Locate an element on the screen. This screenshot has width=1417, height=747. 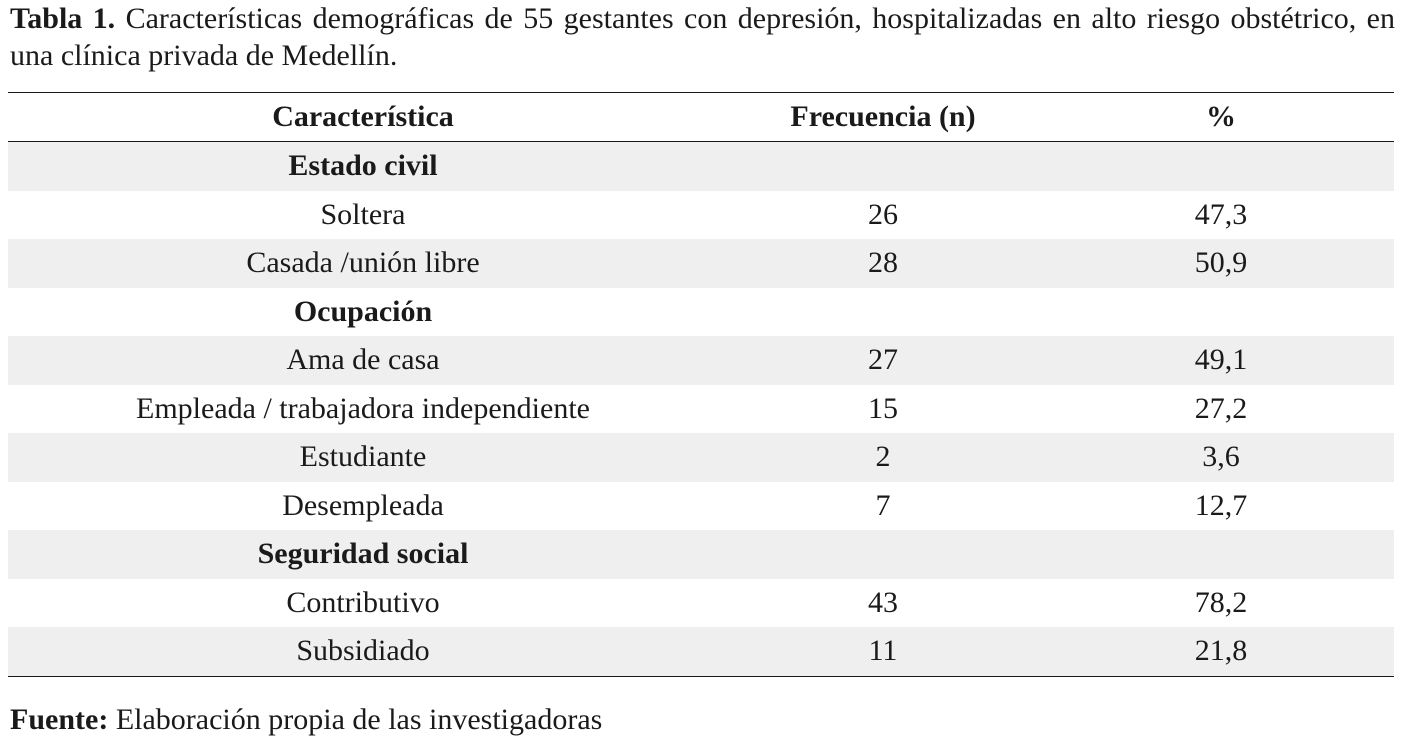
table-row: Desempleada 7 12,7 is located at coordinates (701, 506).